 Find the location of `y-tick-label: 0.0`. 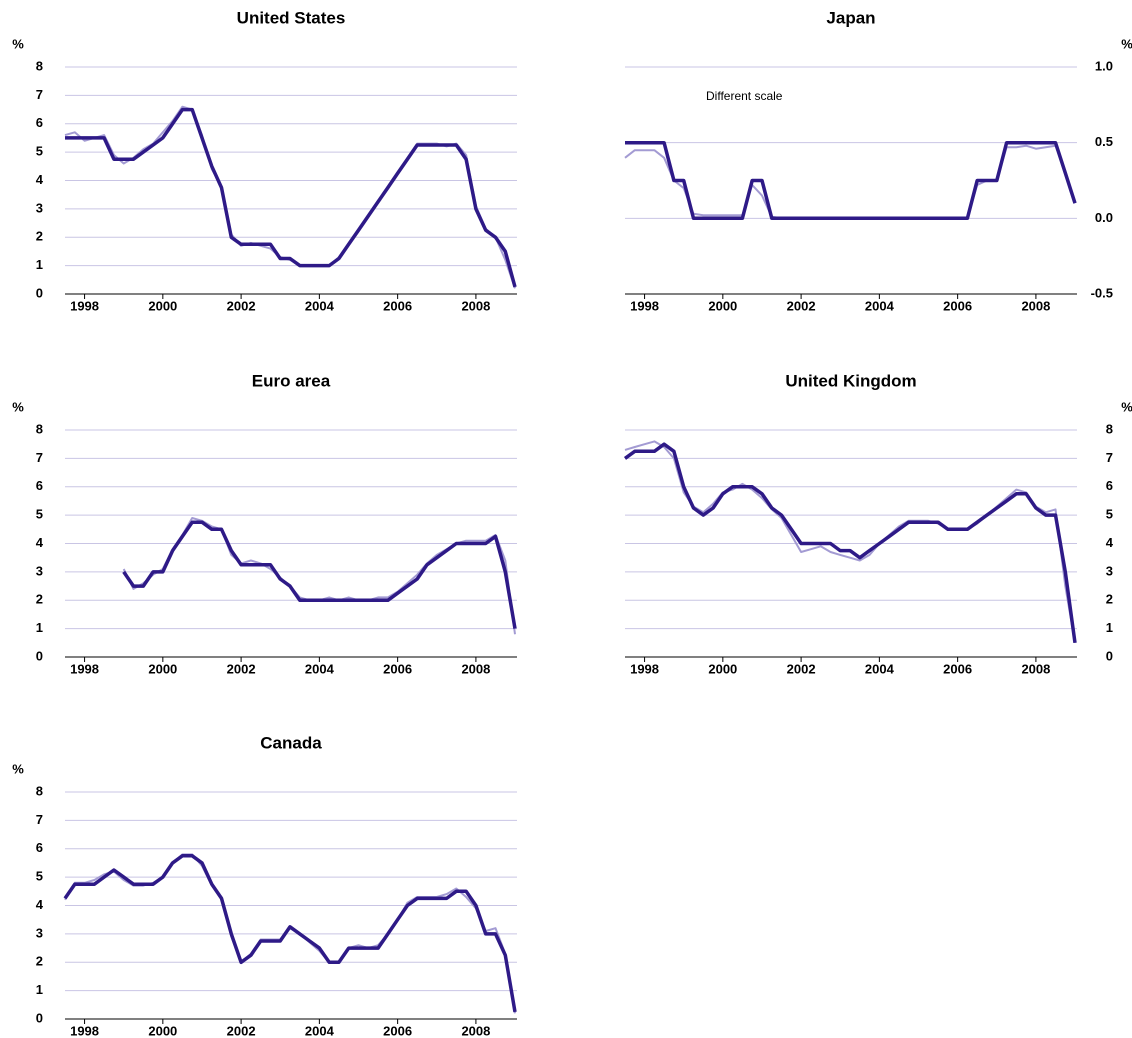

y-tick-label: 0.0 is located at coordinates (1104, 217).